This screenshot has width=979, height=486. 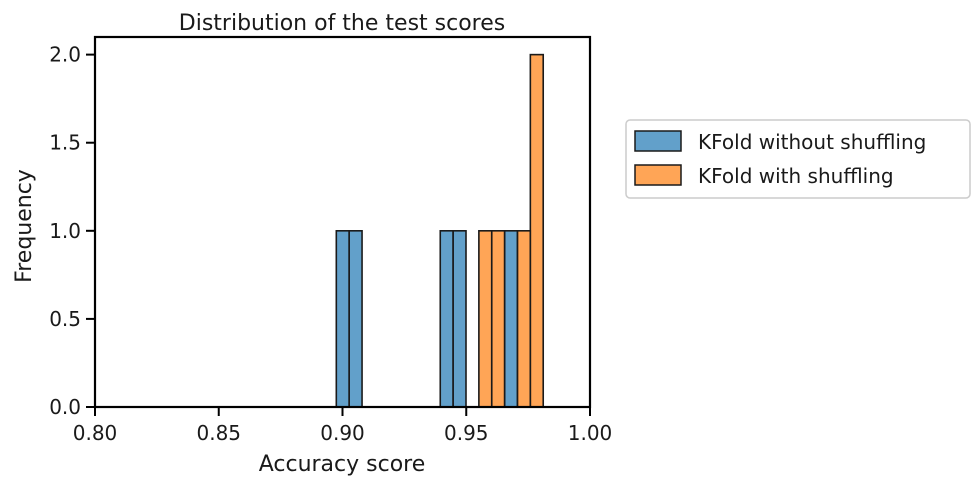 I want to click on x-tick-label-0: 0.80, so click(x=95, y=433).